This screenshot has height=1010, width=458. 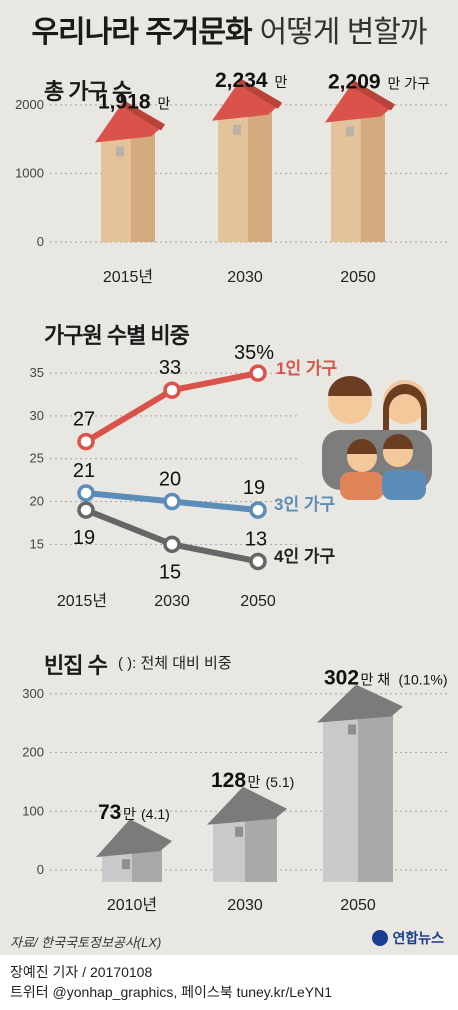 What do you see at coordinates (29, 104) in the screenshot?
I see `y-tick-label: 2000` at bounding box center [29, 104].